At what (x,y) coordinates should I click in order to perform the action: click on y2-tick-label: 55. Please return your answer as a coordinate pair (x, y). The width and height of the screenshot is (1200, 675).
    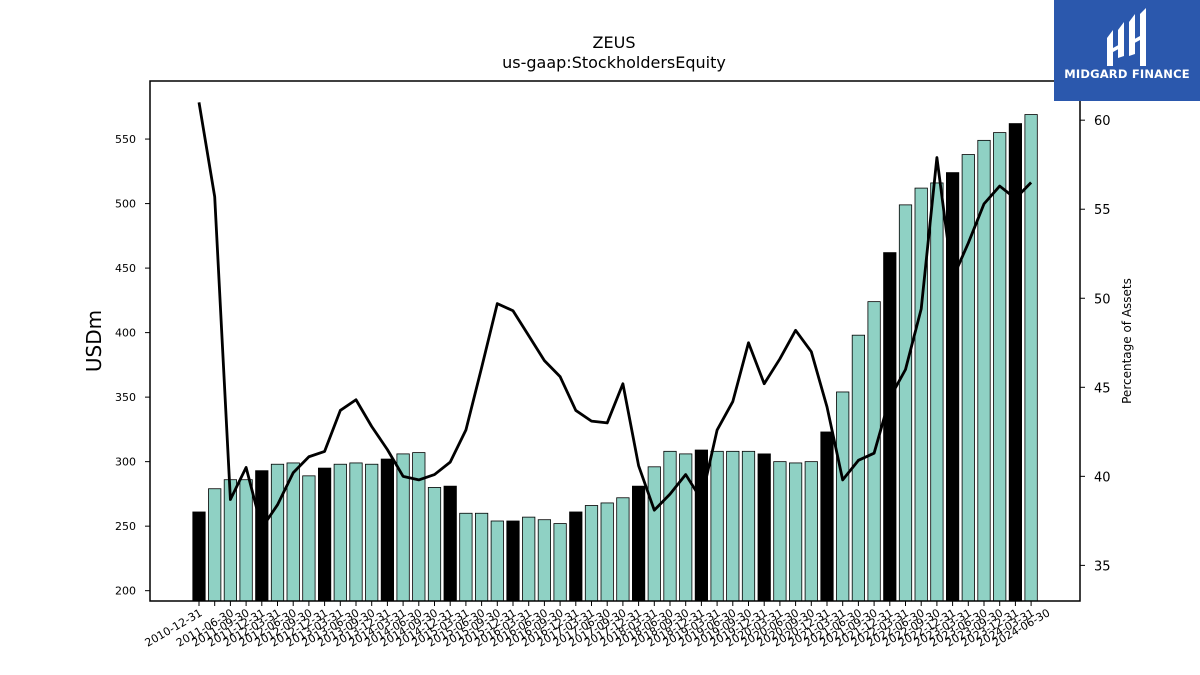
    Looking at the image, I should click on (1102, 210).